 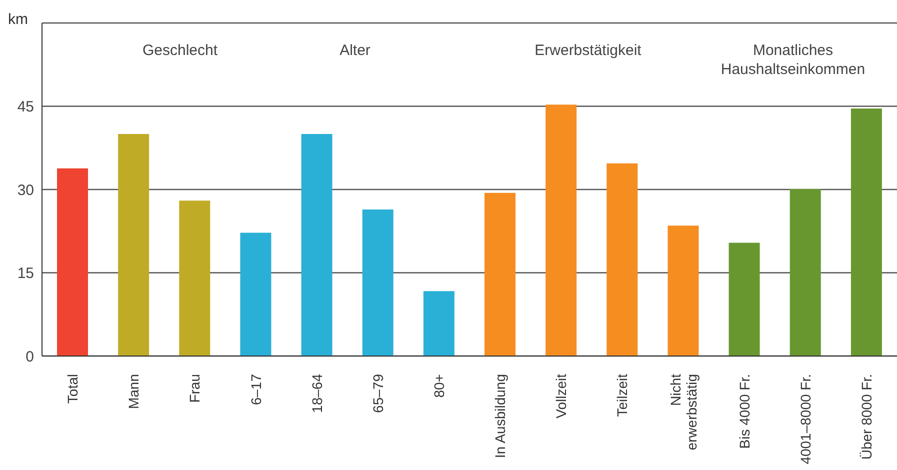 What do you see at coordinates (561, 396) in the screenshot?
I see `x-tick-label: Vollzeit` at bounding box center [561, 396].